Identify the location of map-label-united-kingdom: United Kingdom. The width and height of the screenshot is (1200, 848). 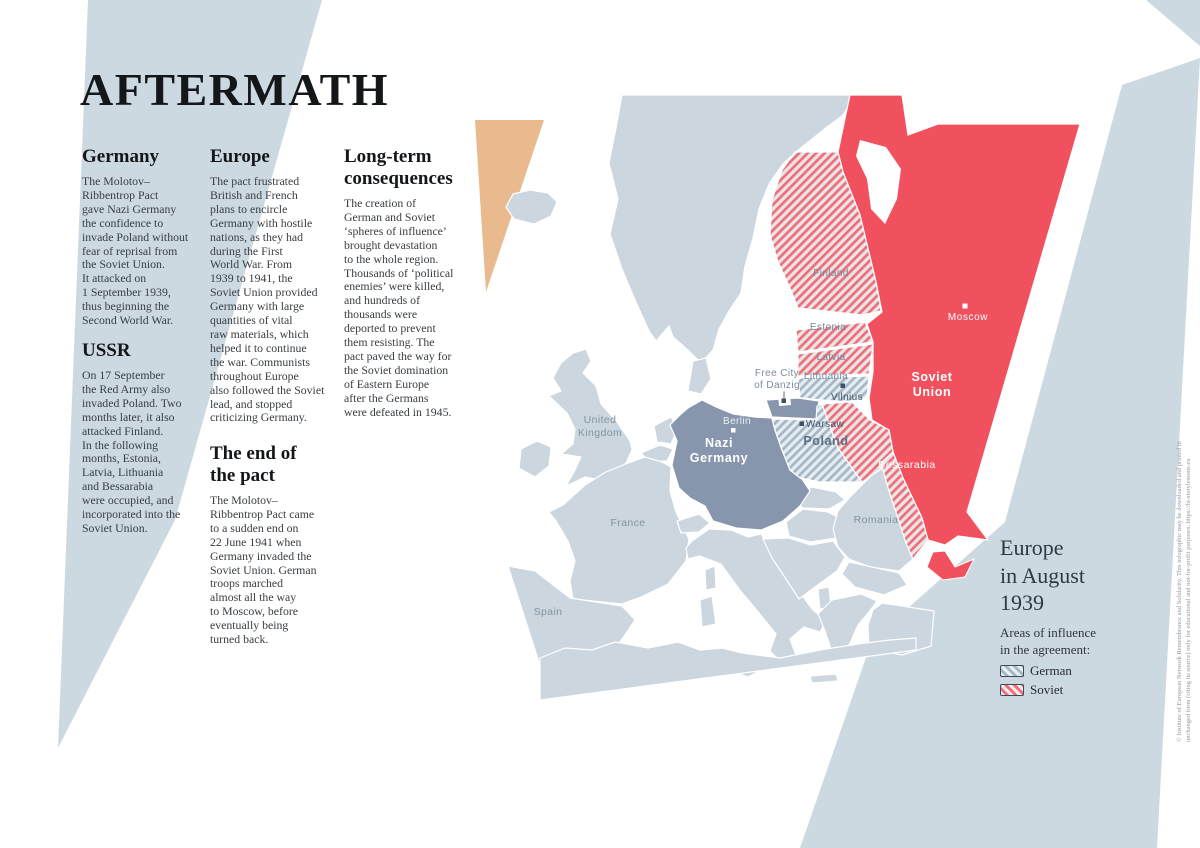
(600, 426).